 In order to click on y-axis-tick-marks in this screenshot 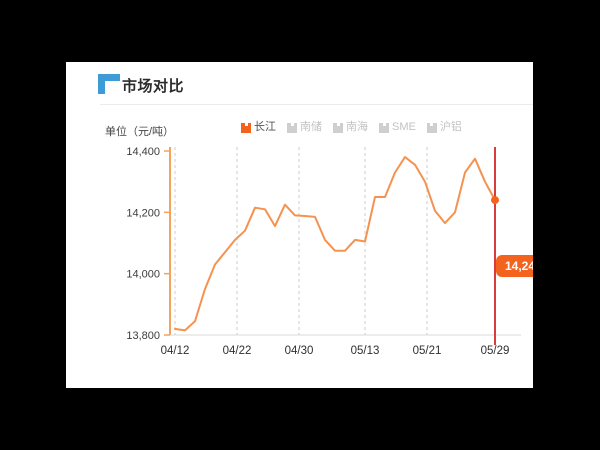, I will do `click(167, 243)`.